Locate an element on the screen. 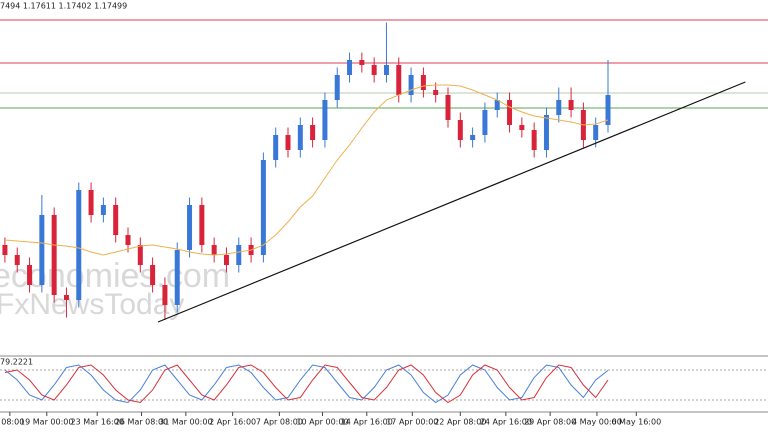 This screenshot has height=432, width=768. x-tick-label: 10 Apr 00:00 is located at coordinates (322, 422).